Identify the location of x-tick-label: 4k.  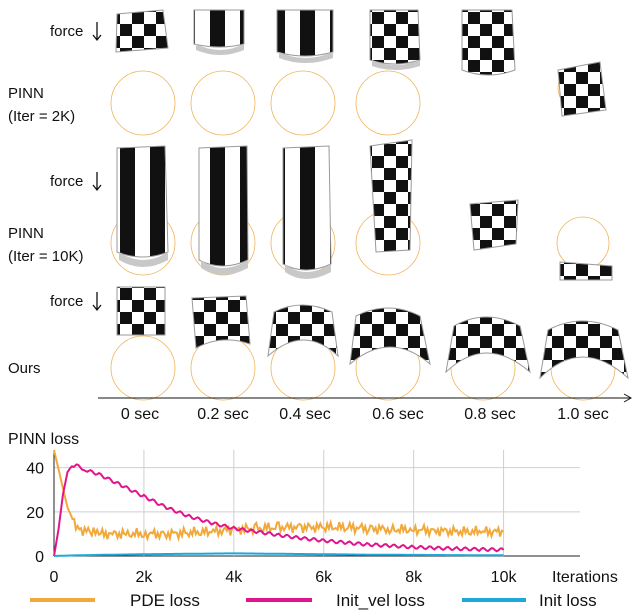
(234, 577).